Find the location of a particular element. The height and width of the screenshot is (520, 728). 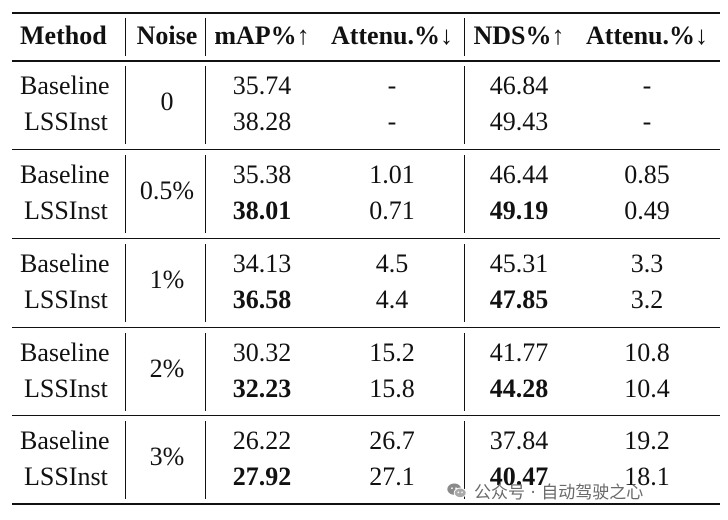

attenu-nds-value: 3.3 is located at coordinates (647, 263).